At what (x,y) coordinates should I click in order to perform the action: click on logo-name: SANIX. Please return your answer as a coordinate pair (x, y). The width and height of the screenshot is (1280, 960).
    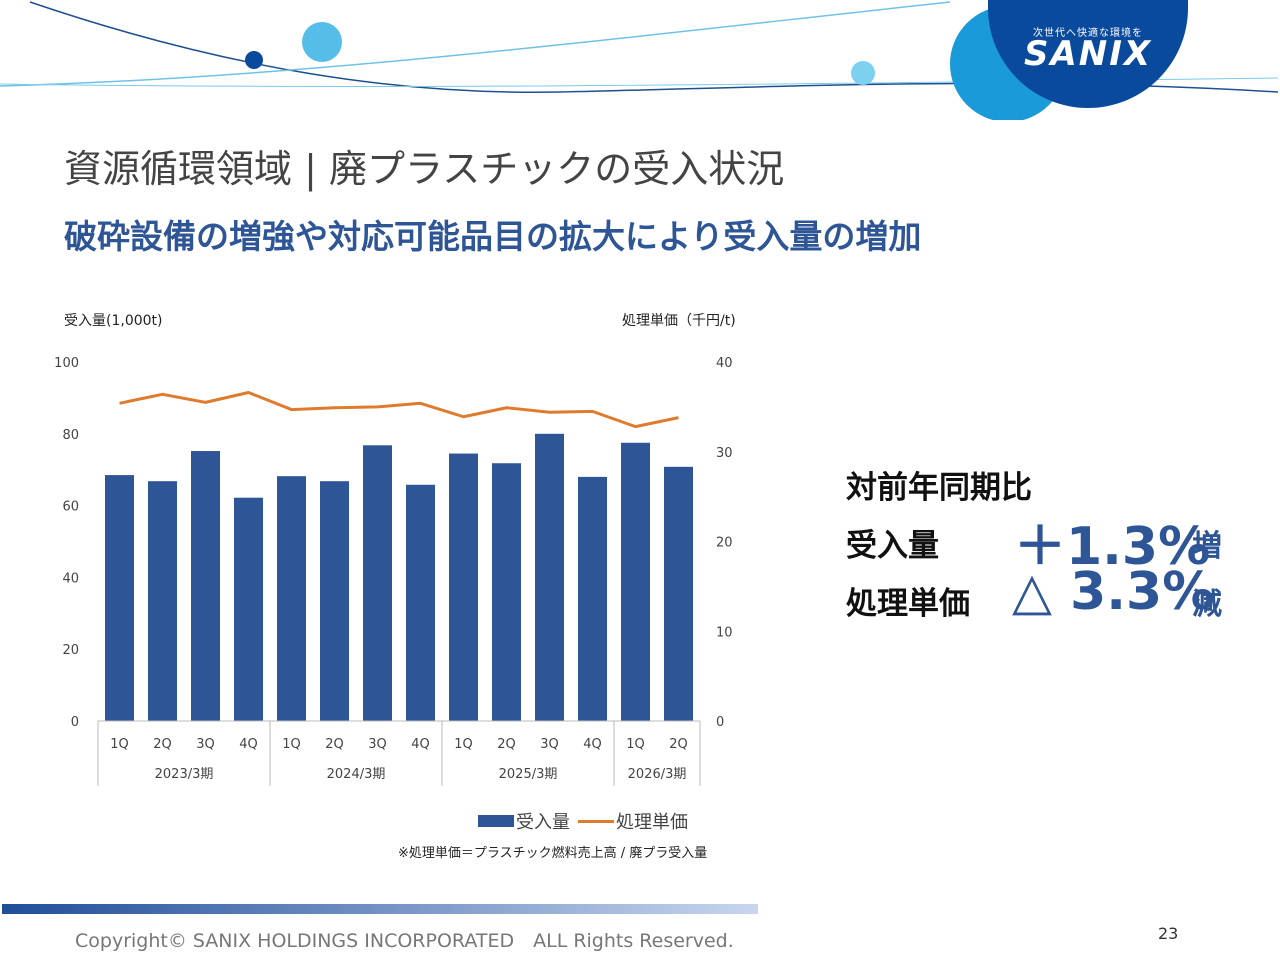
    Looking at the image, I should click on (1088, 54).